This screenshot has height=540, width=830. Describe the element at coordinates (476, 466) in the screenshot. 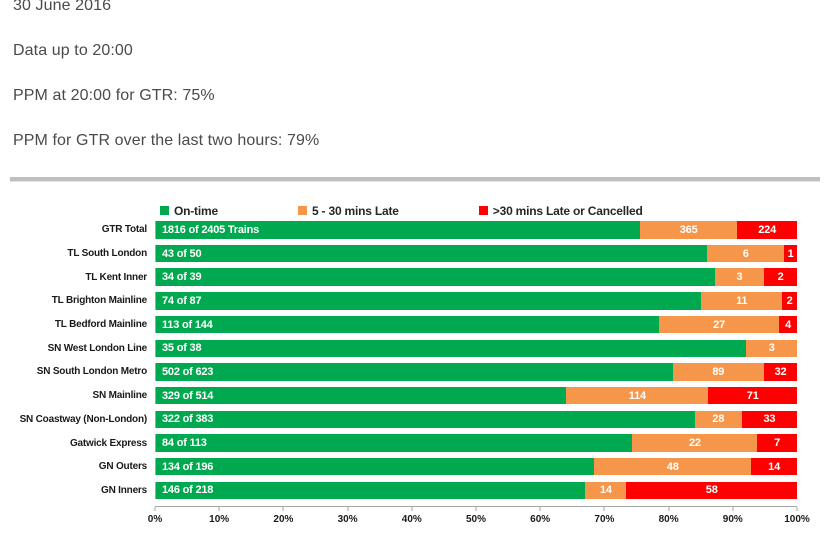

I see `stacked-bar: 134 of 196 48 14` at that location.